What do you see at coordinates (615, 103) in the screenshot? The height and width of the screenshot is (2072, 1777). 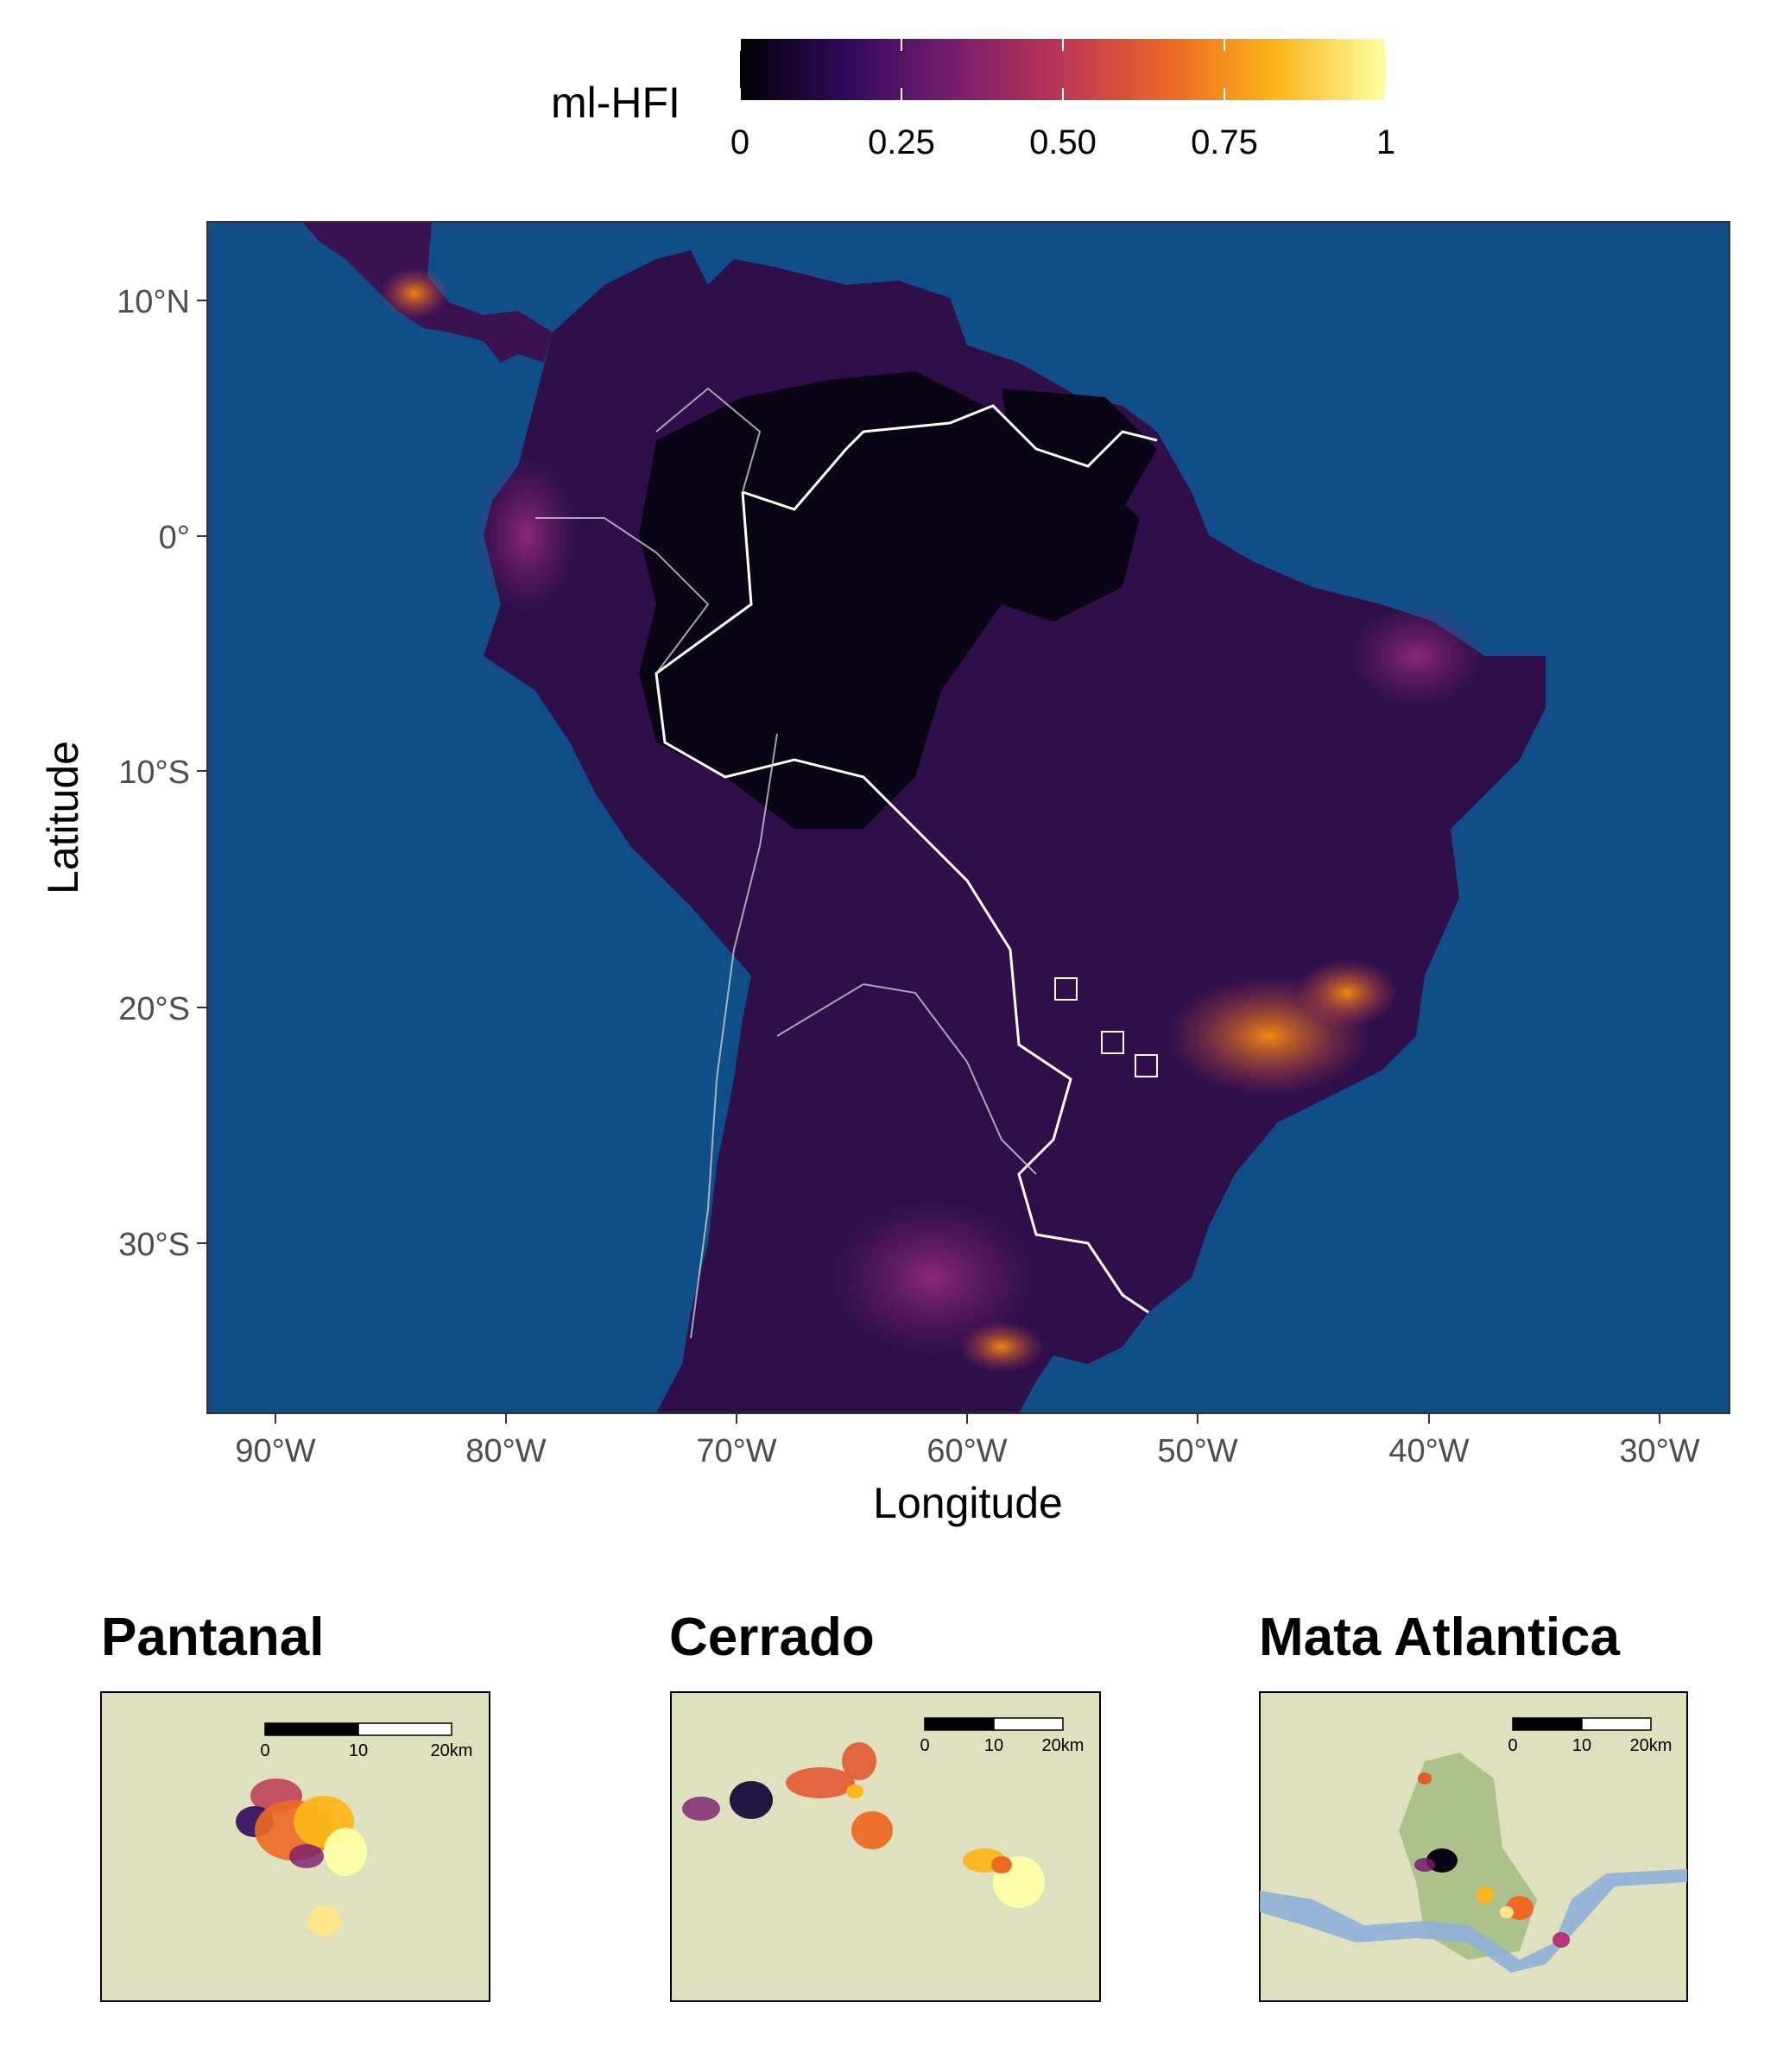 I see `legend-title: ml-HFI` at bounding box center [615, 103].